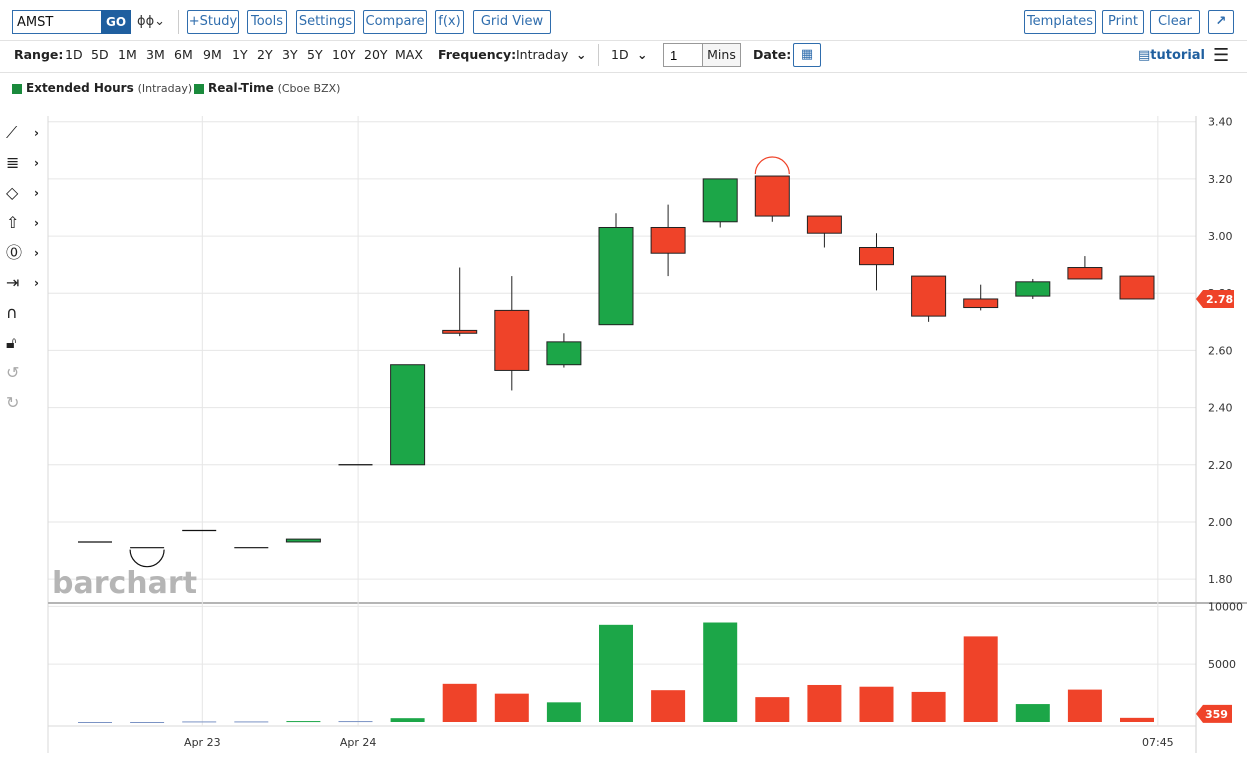  I want to click on interval-unit: Mins, so click(722, 55).